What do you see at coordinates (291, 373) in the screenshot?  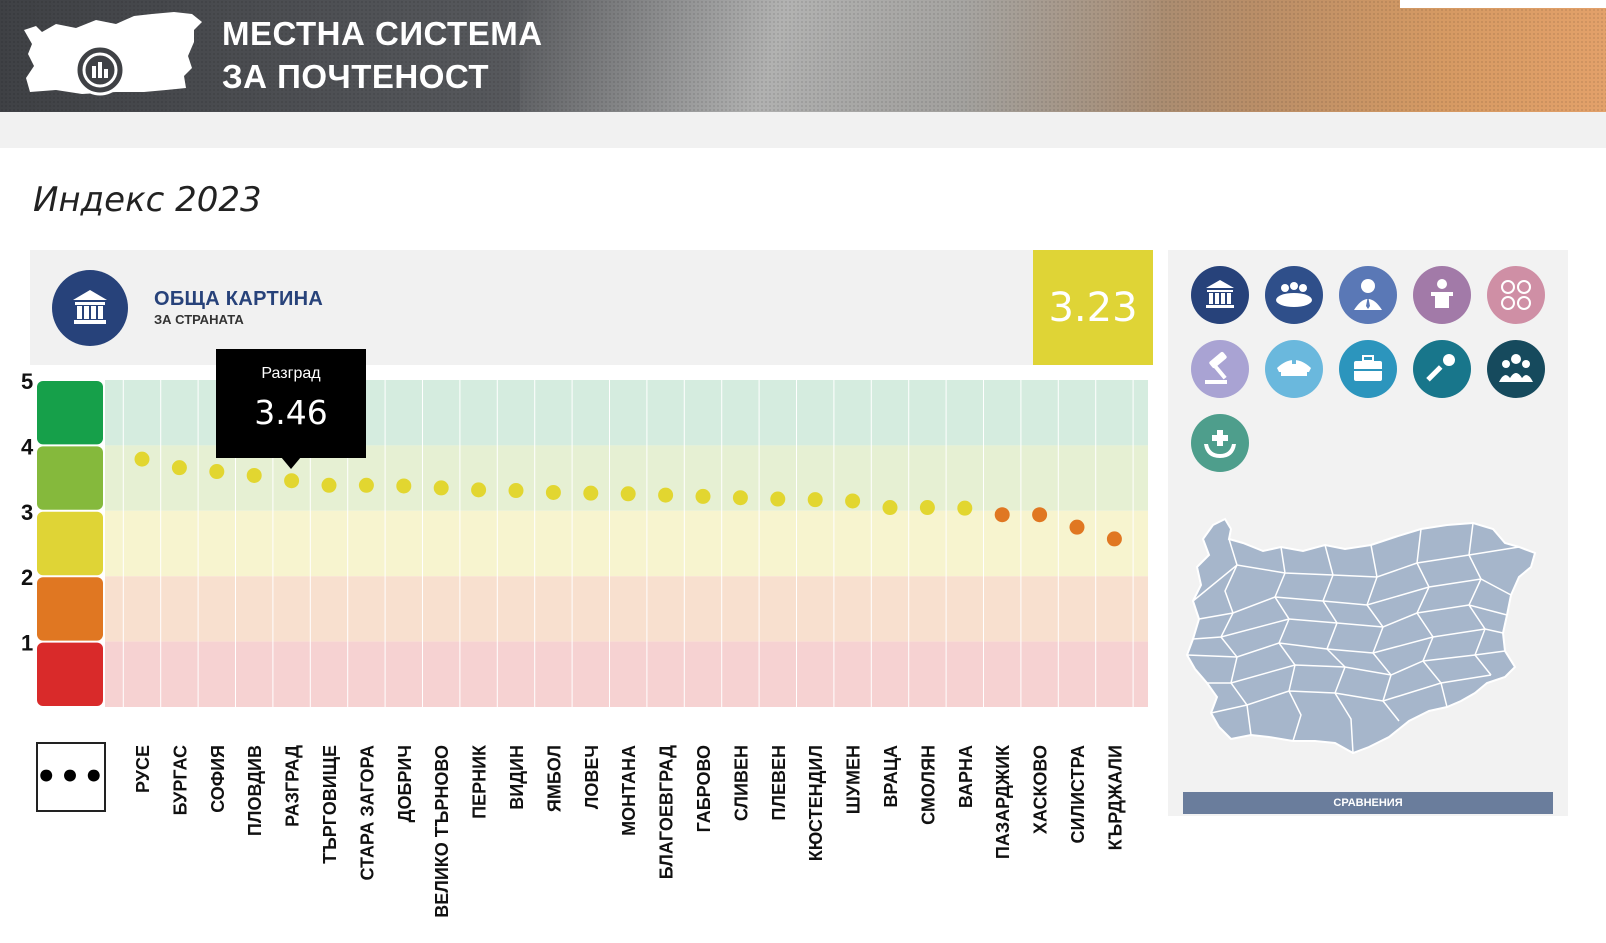 I see `tooltip-name: Разград` at bounding box center [291, 373].